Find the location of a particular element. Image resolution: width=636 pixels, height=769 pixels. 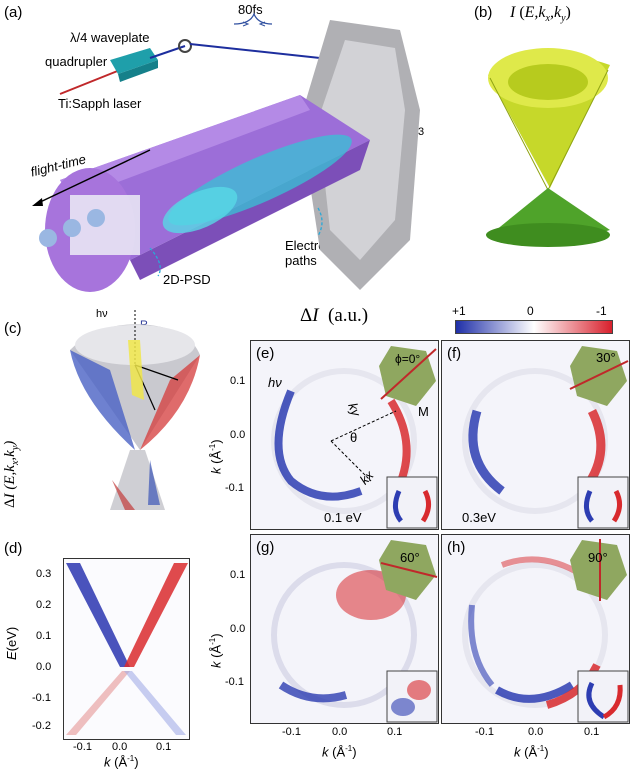

colorbar-title: ΔI (a.u.) is located at coordinates (334, 315).